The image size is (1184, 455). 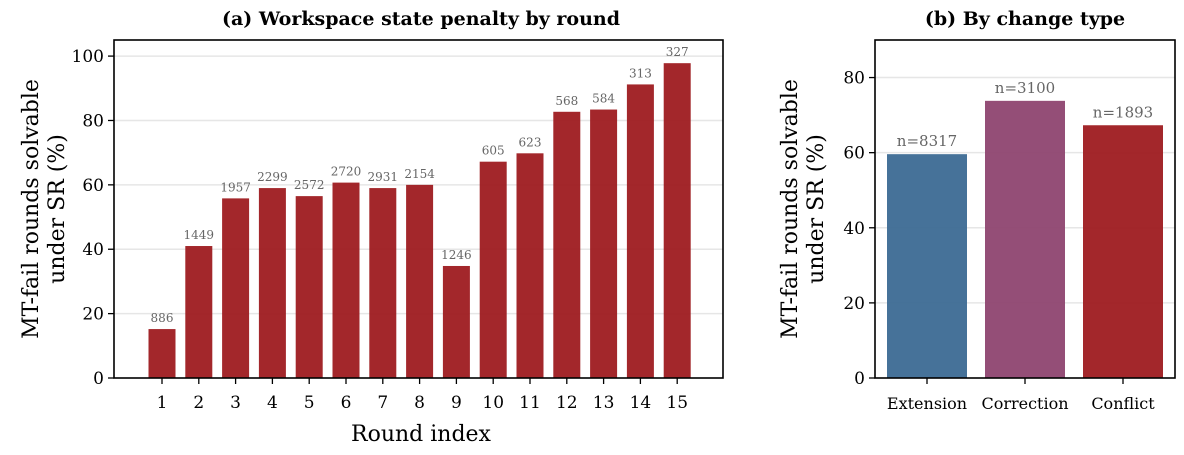 I want to click on bar-data-label: 584, so click(x=603, y=99).